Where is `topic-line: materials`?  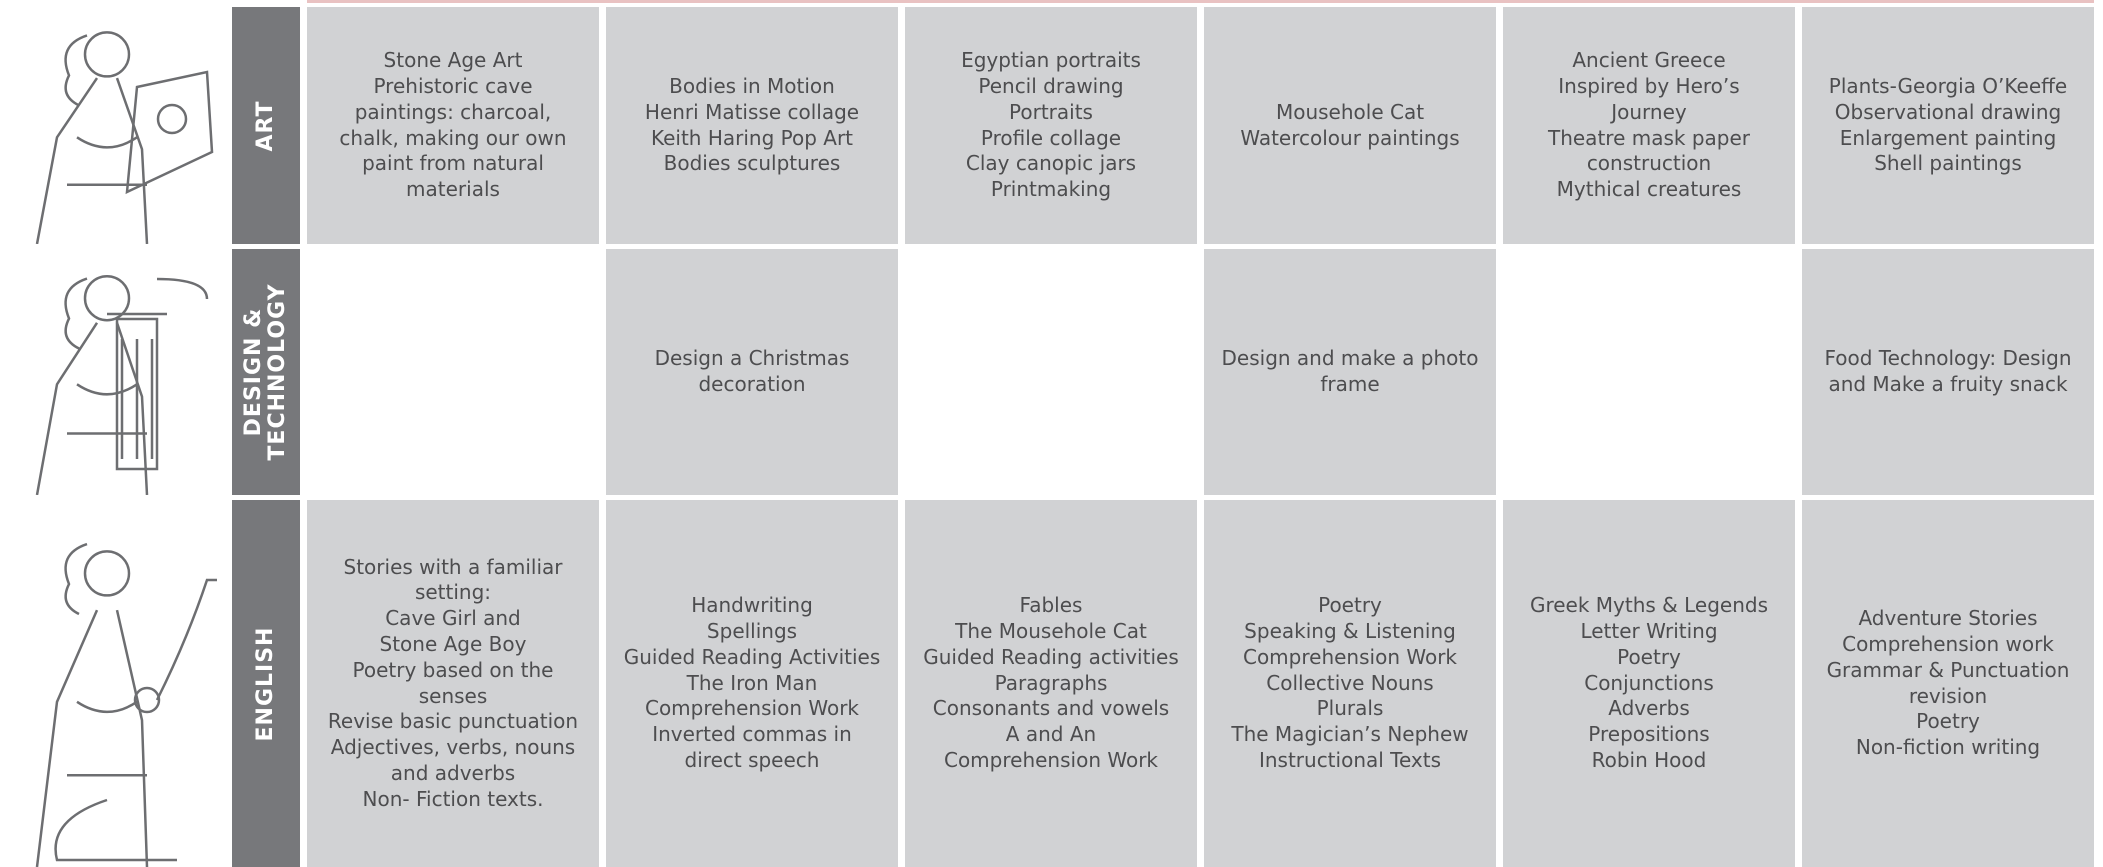
topic-line: materials is located at coordinates (453, 189).